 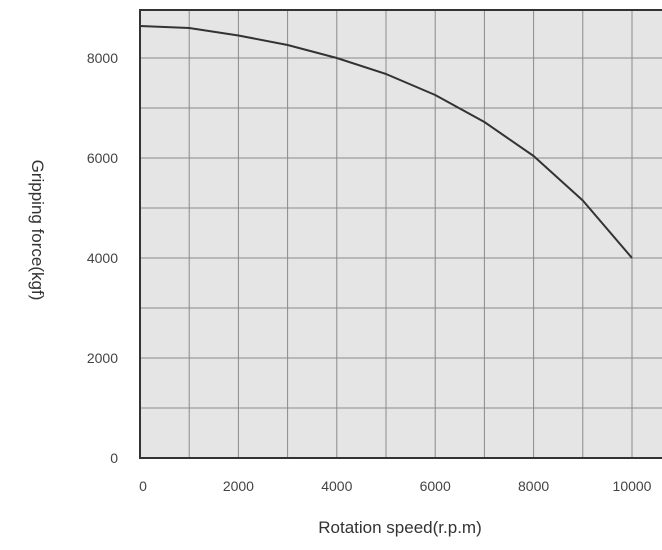 I want to click on x-tick-label-0: 0, so click(x=143, y=486).